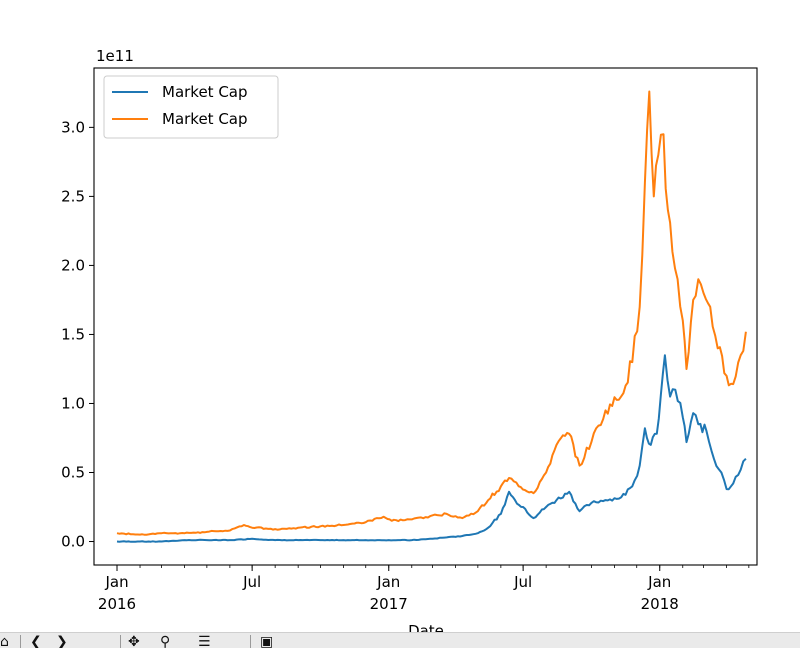 Image resolution: width=800 pixels, height=651 pixels. What do you see at coordinates (204, 641) in the screenshot?
I see `configure-icon: ☰` at bounding box center [204, 641].